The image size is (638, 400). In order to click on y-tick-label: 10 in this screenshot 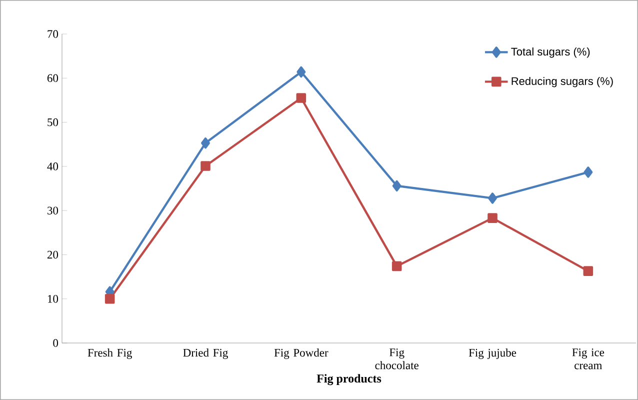, I will do `click(53, 298)`.